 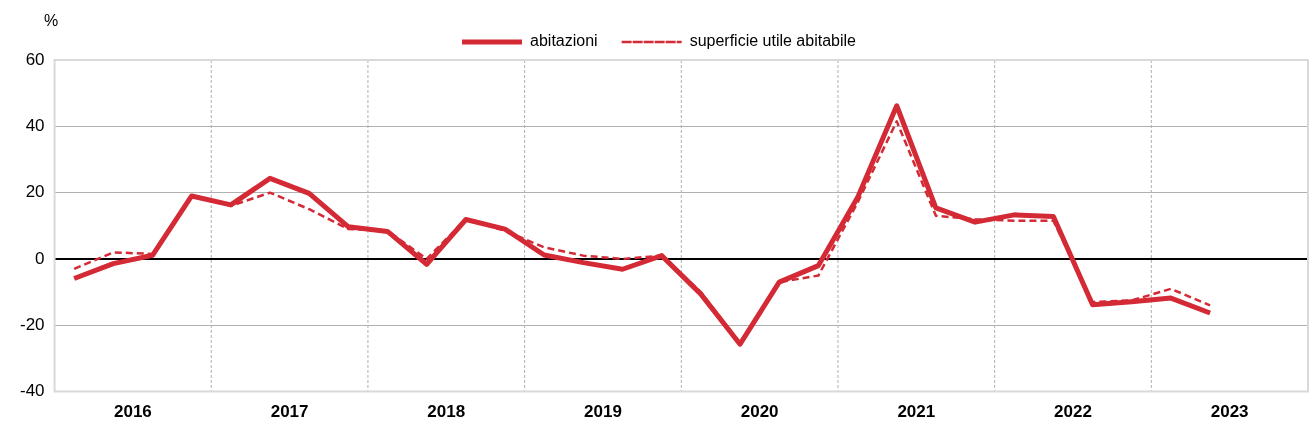 What do you see at coordinates (759, 412) in the screenshot?
I see `x-tick-label: 2020` at bounding box center [759, 412].